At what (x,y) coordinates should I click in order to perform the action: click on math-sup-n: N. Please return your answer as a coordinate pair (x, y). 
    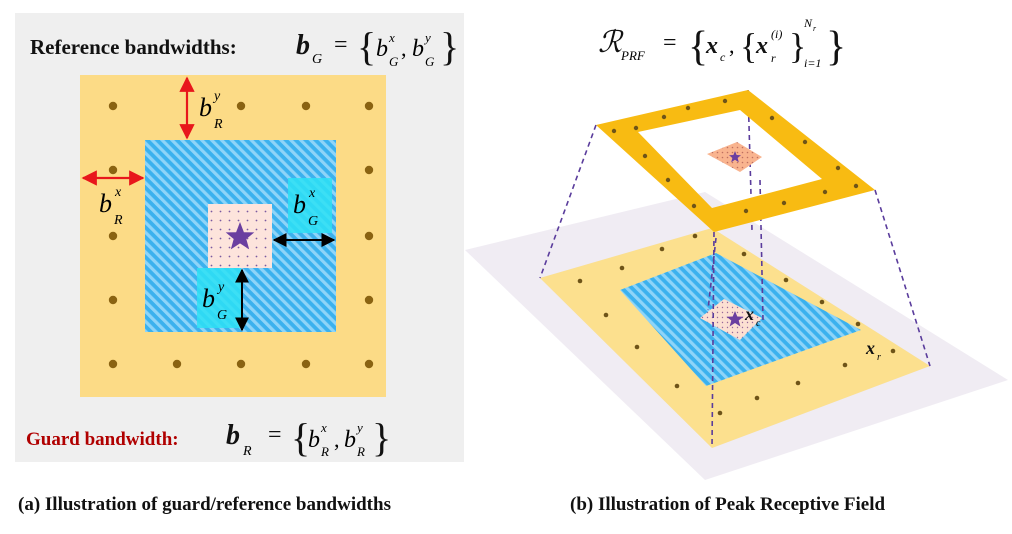
    Looking at the image, I should click on (808, 23).